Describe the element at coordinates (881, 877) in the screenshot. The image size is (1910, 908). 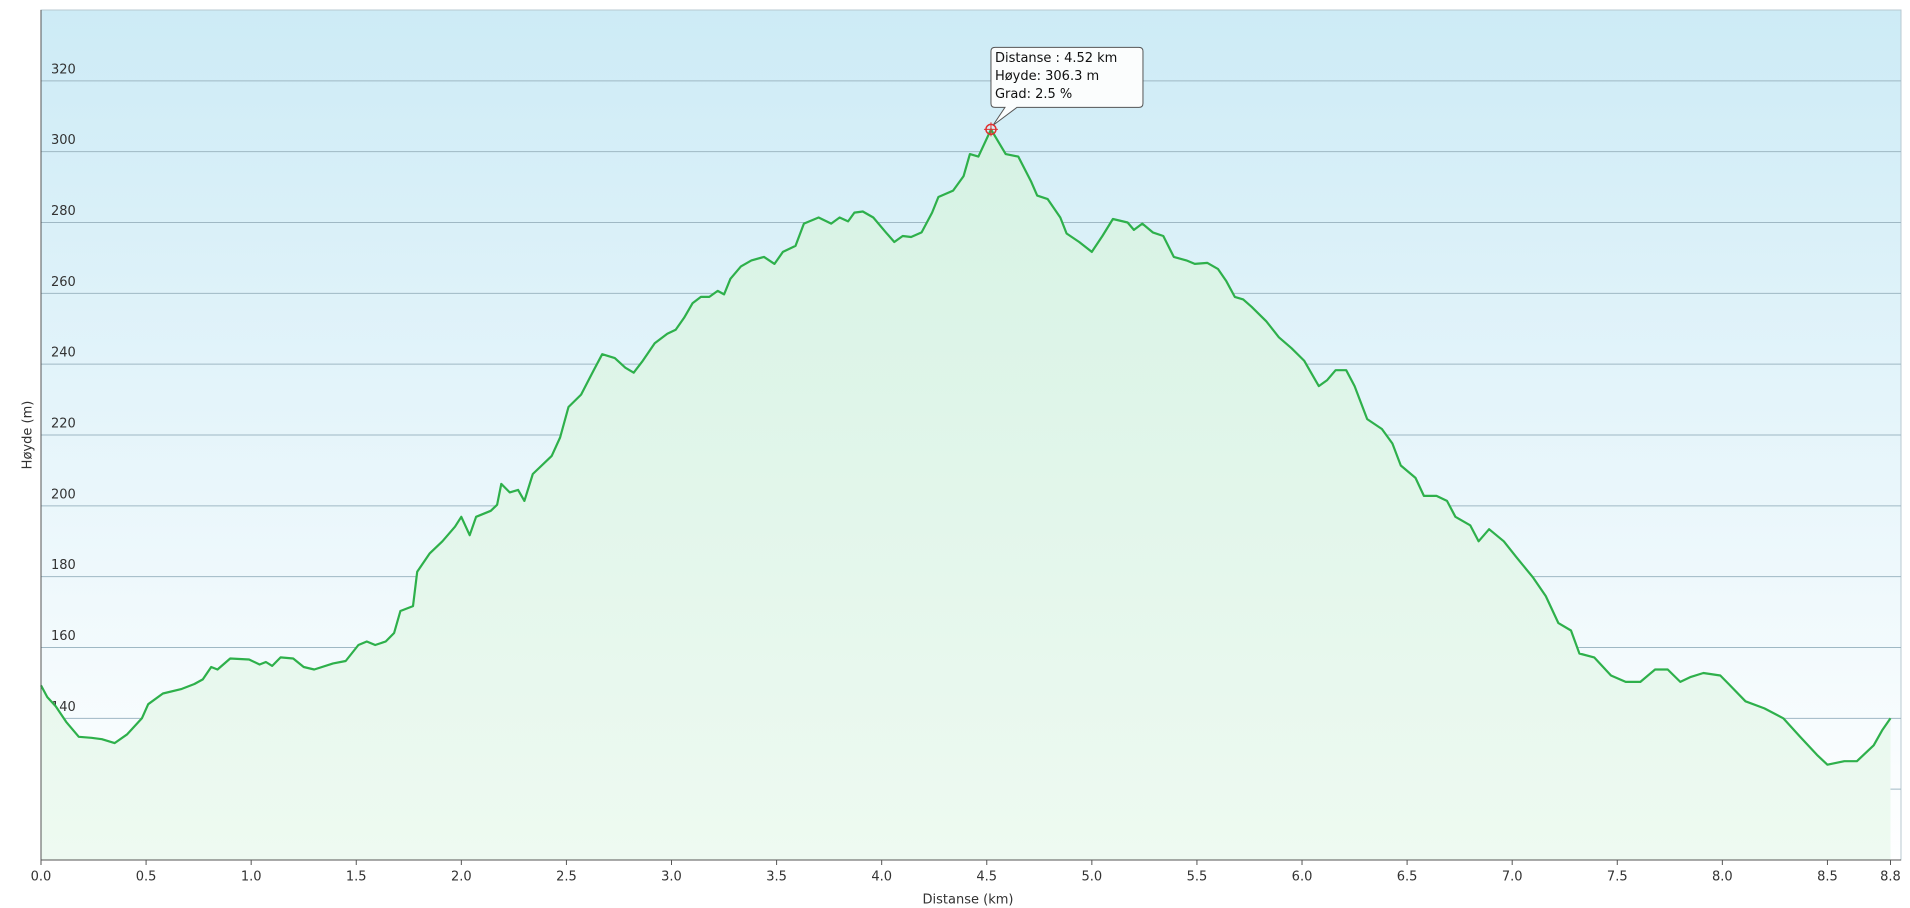
I see `x-tick-label: 4.0` at that location.